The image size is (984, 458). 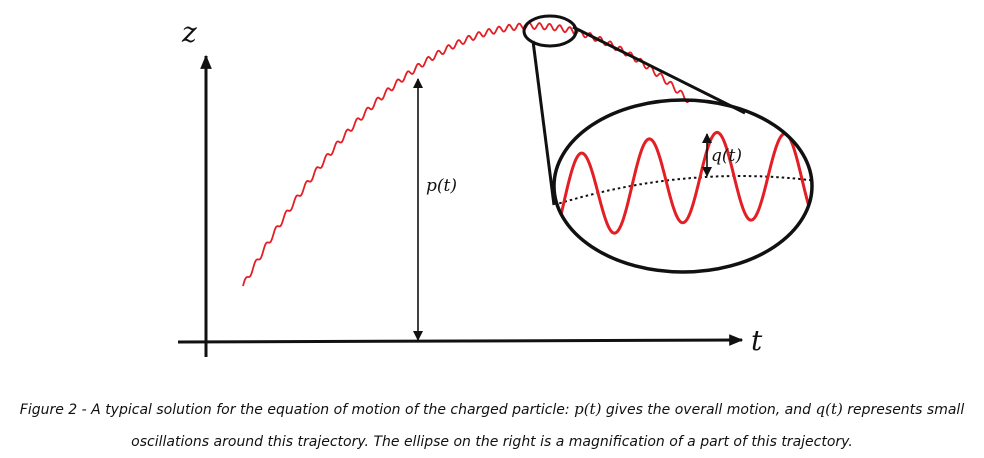 I want to click on caption-q-symbol: q(t), so click(x=829, y=409).